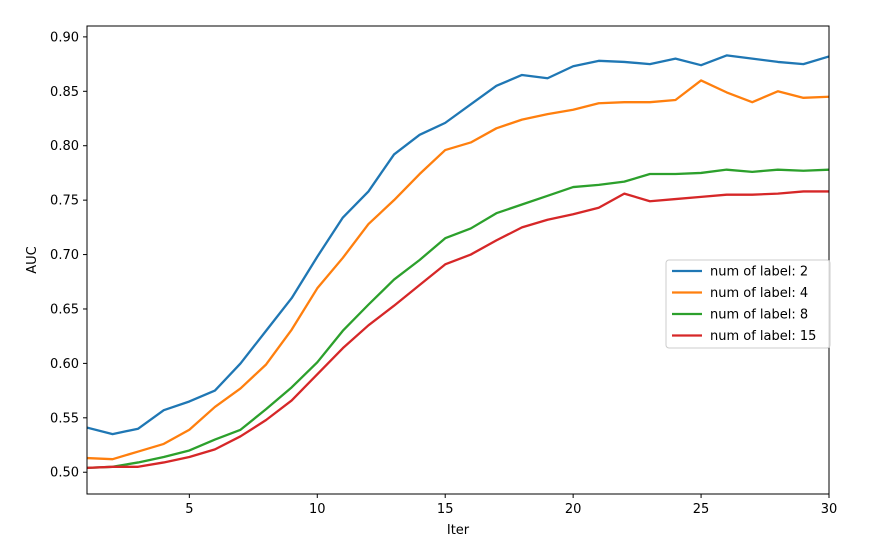 This screenshot has height=548, width=874. What do you see at coordinates (64, 473) in the screenshot?
I see `y-tick-label: 0.50` at bounding box center [64, 473].